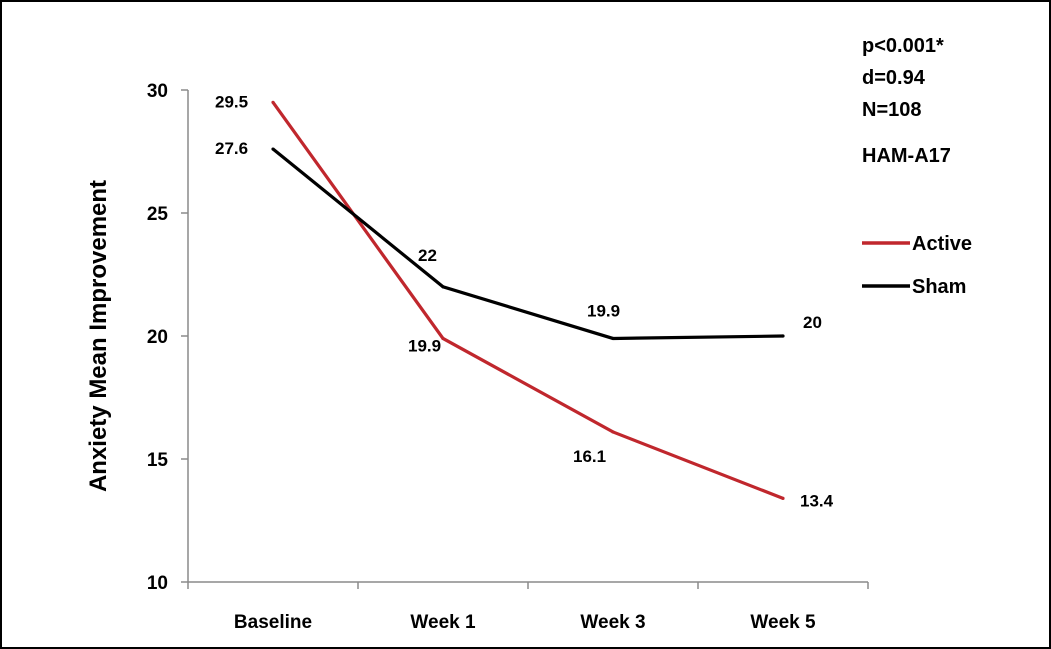 This screenshot has height=649, width=1051. What do you see at coordinates (157, 91) in the screenshot?
I see `y-tick-label: 30` at bounding box center [157, 91].